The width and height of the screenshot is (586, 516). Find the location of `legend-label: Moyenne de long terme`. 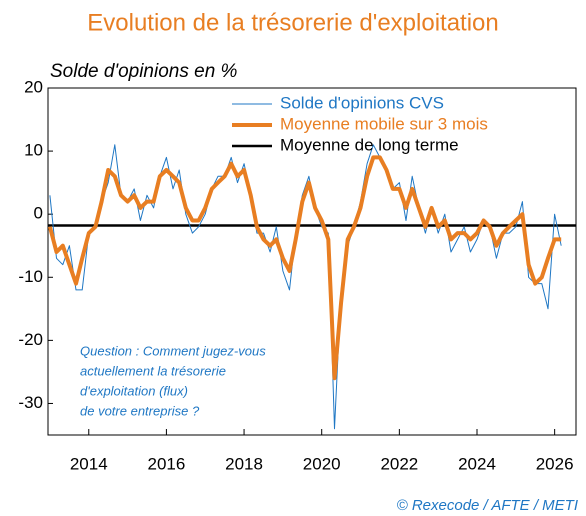

legend-label: Moyenne de long terme is located at coordinates (369, 144).